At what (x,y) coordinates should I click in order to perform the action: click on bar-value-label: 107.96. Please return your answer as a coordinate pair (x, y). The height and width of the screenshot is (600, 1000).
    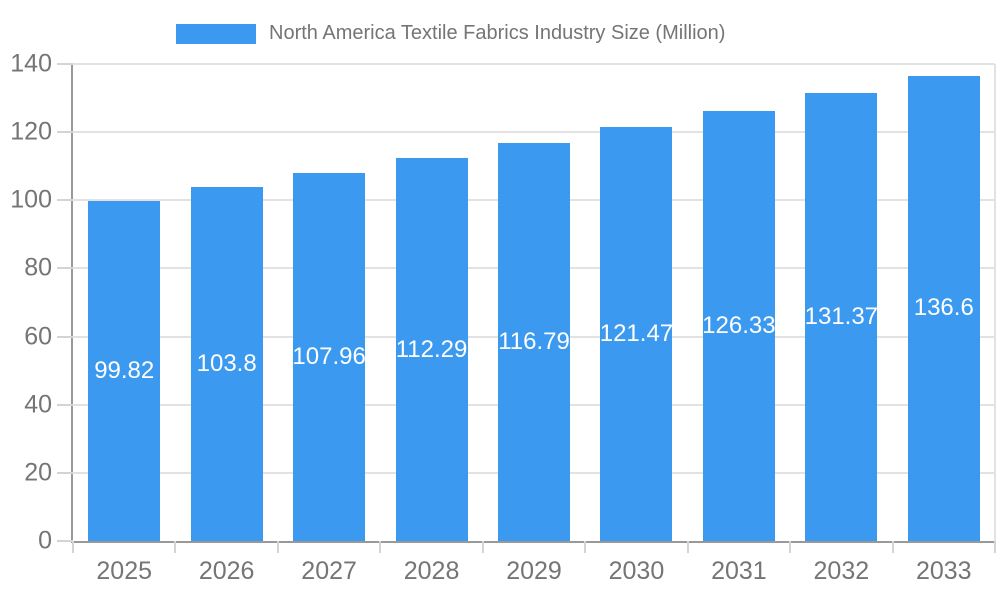
    Looking at the image, I should click on (329, 357).